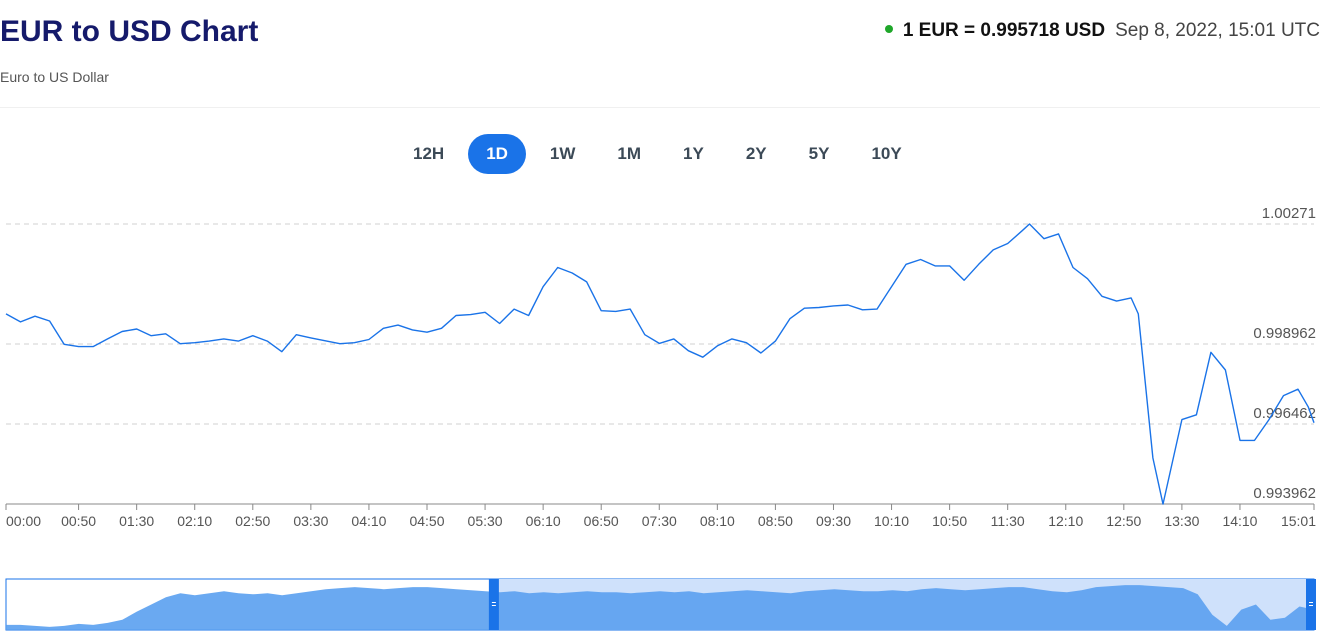 This screenshot has height=636, width=1320. Describe the element at coordinates (629, 153) in the screenshot. I see `period-1m-button: 1M` at that location.